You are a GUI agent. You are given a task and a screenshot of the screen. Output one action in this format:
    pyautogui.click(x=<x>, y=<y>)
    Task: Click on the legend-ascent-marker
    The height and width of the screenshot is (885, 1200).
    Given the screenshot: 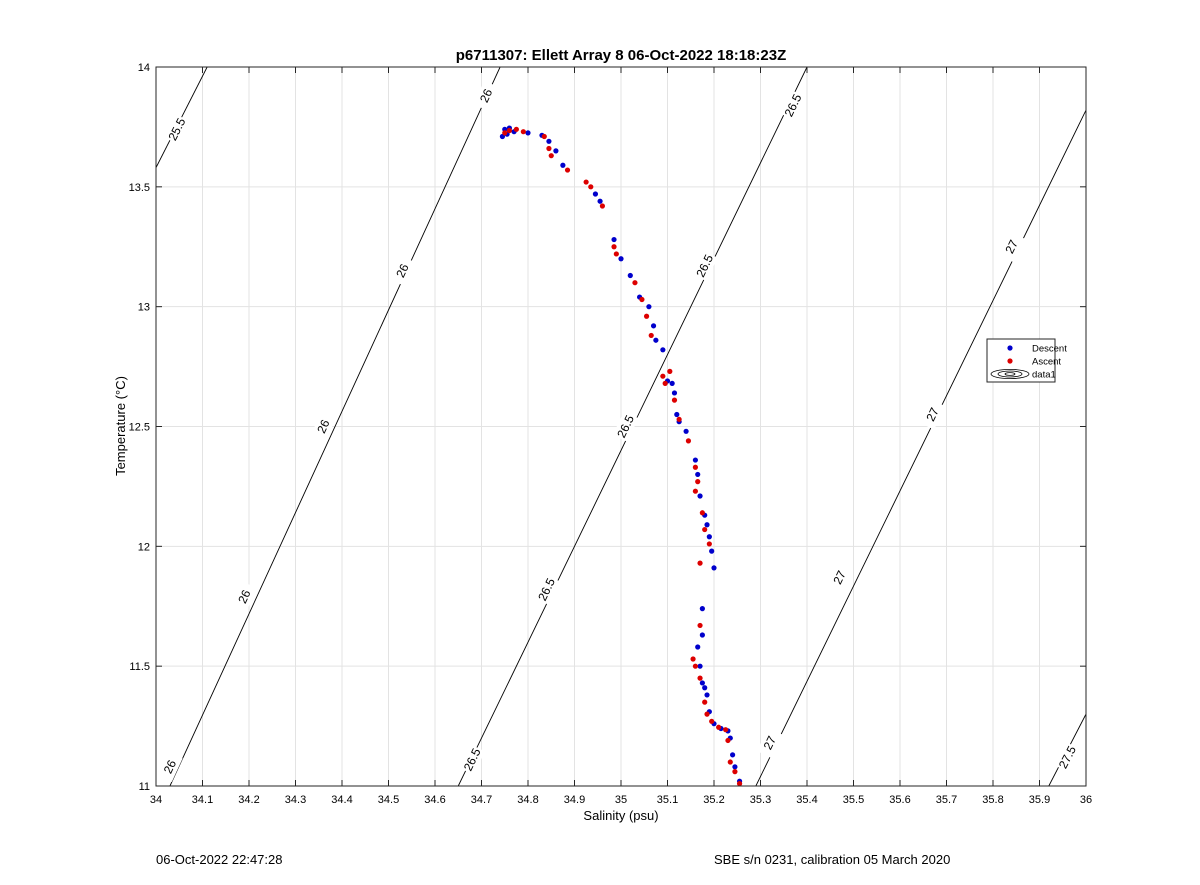 What is the action you would take?
    pyautogui.click(x=1010, y=361)
    